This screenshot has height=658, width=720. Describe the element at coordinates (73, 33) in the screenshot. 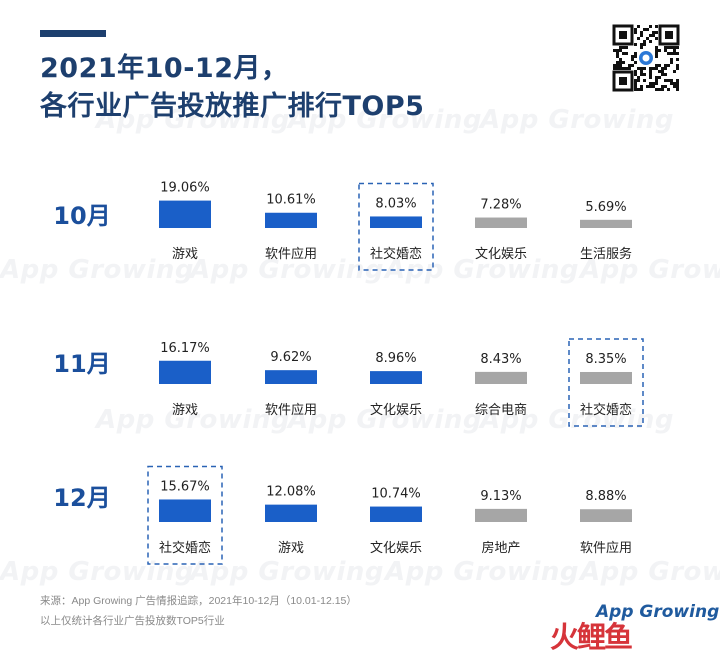

I see `title-accent-bar` at that location.